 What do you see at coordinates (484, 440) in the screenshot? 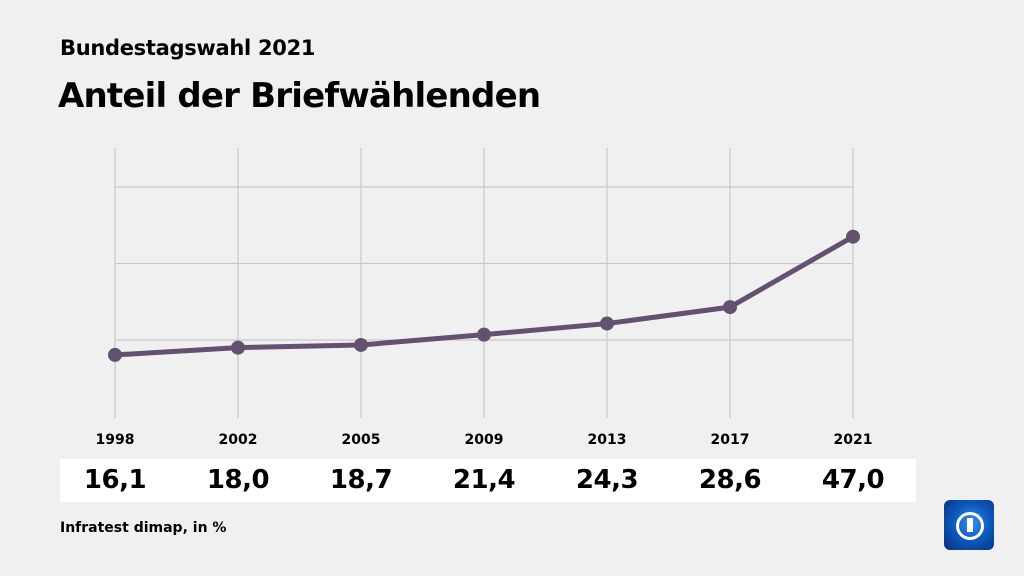
I see `x-tick-label: 2009` at bounding box center [484, 440].